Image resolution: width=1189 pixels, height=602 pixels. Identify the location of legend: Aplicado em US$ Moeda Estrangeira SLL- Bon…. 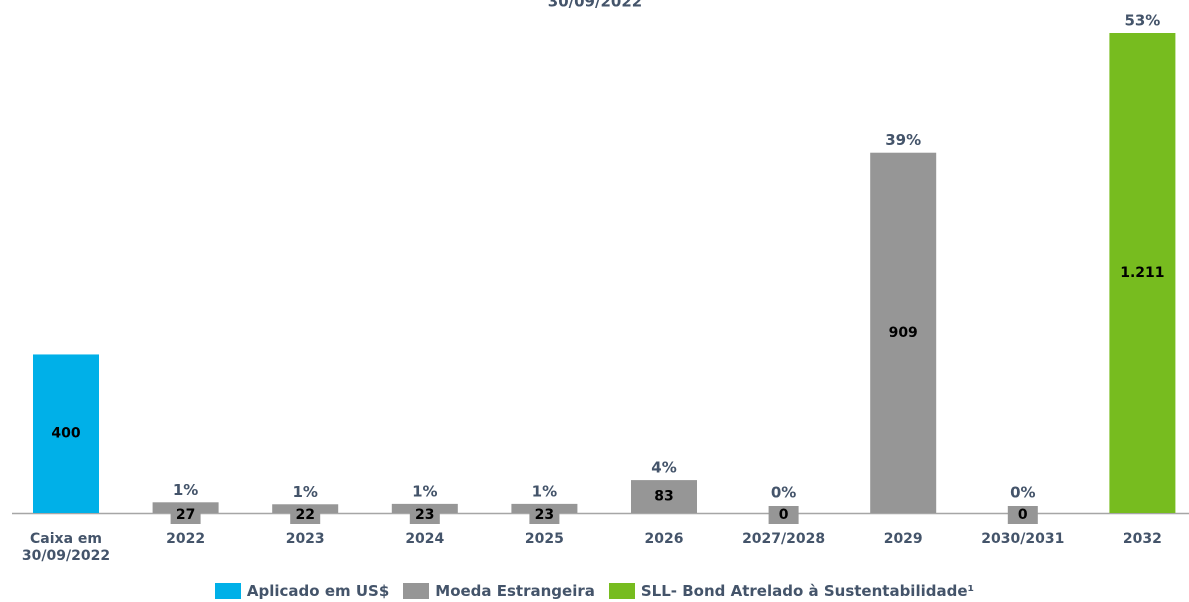
(594, 591).